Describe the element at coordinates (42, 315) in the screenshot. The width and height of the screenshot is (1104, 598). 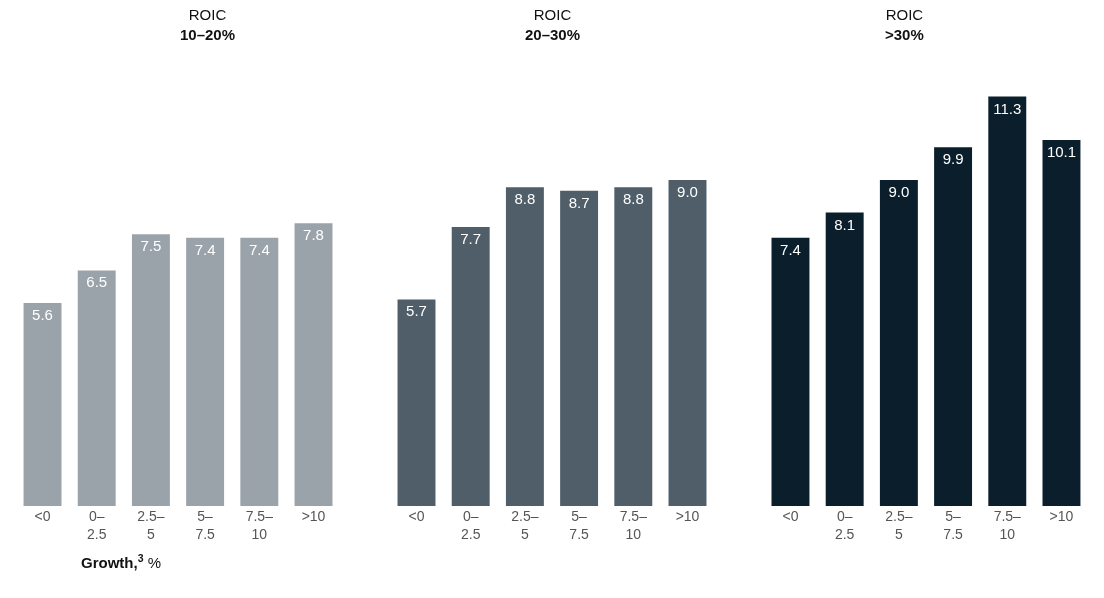
I see `data-label: 5.6` at that location.